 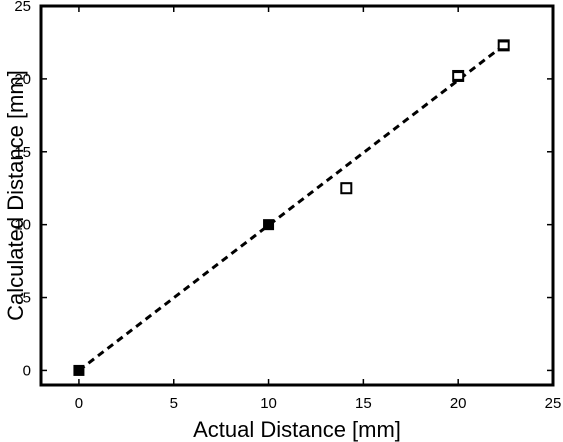 What do you see at coordinates (15, 195) in the screenshot?
I see `y-axis-title: Calculated Distance [mm]` at bounding box center [15, 195].